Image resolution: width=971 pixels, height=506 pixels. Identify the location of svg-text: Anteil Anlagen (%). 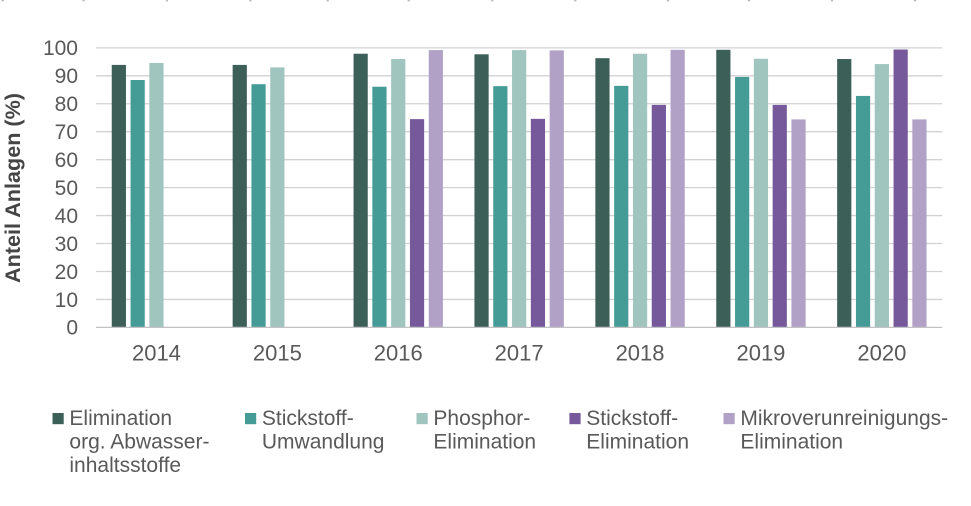
(12, 188).